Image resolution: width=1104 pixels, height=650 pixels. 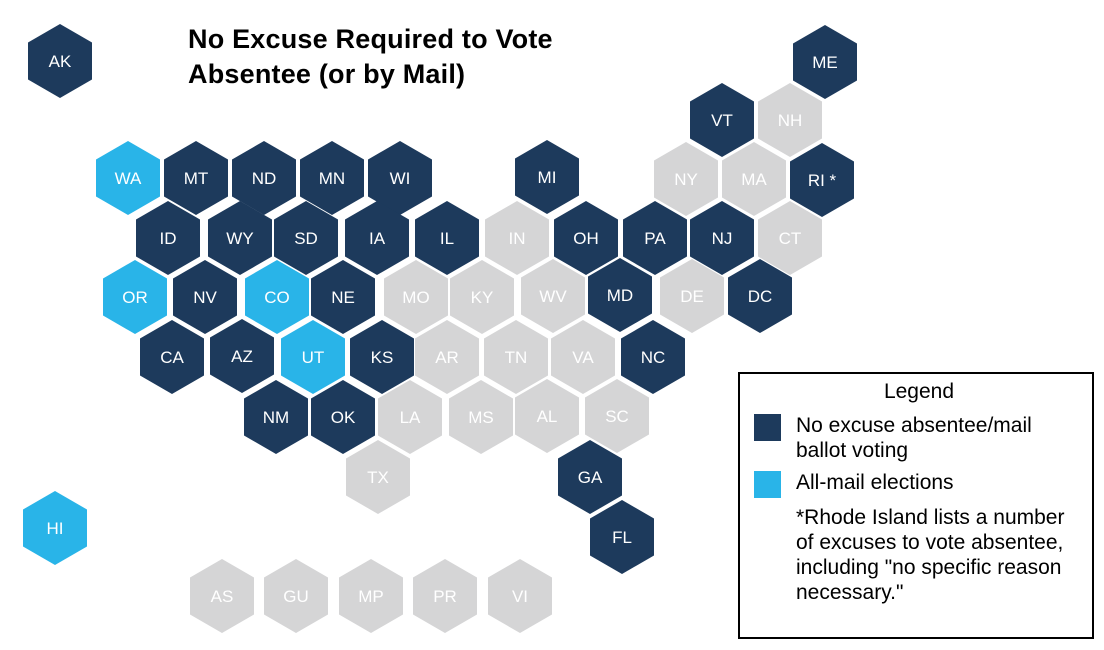 I want to click on state-label-pa: PA, so click(x=655, y=238).